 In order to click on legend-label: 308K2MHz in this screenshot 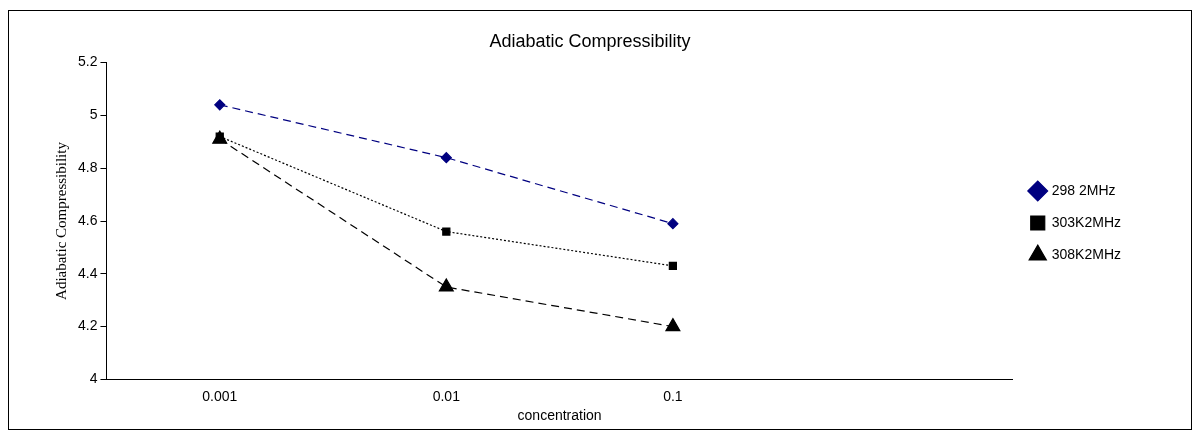, I will do `click(1086, 253)`.